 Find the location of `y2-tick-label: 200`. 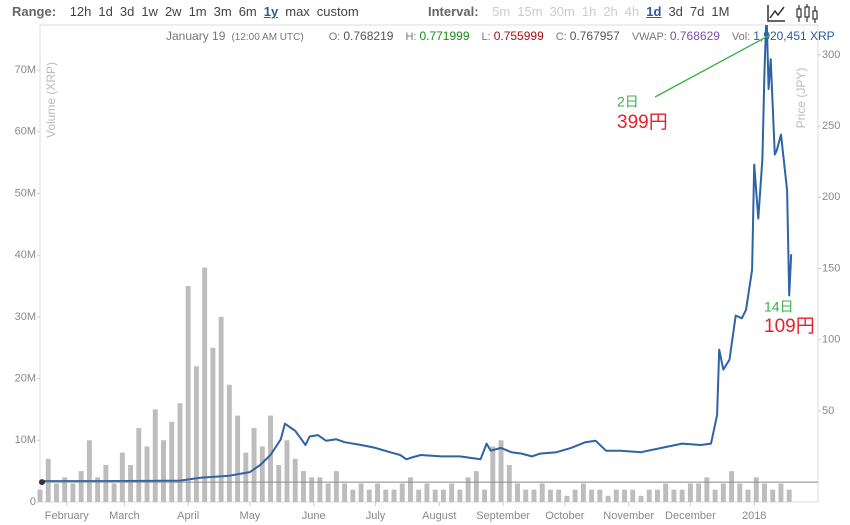

y2-tick-label: 200 is located at coordinates (831, 197).